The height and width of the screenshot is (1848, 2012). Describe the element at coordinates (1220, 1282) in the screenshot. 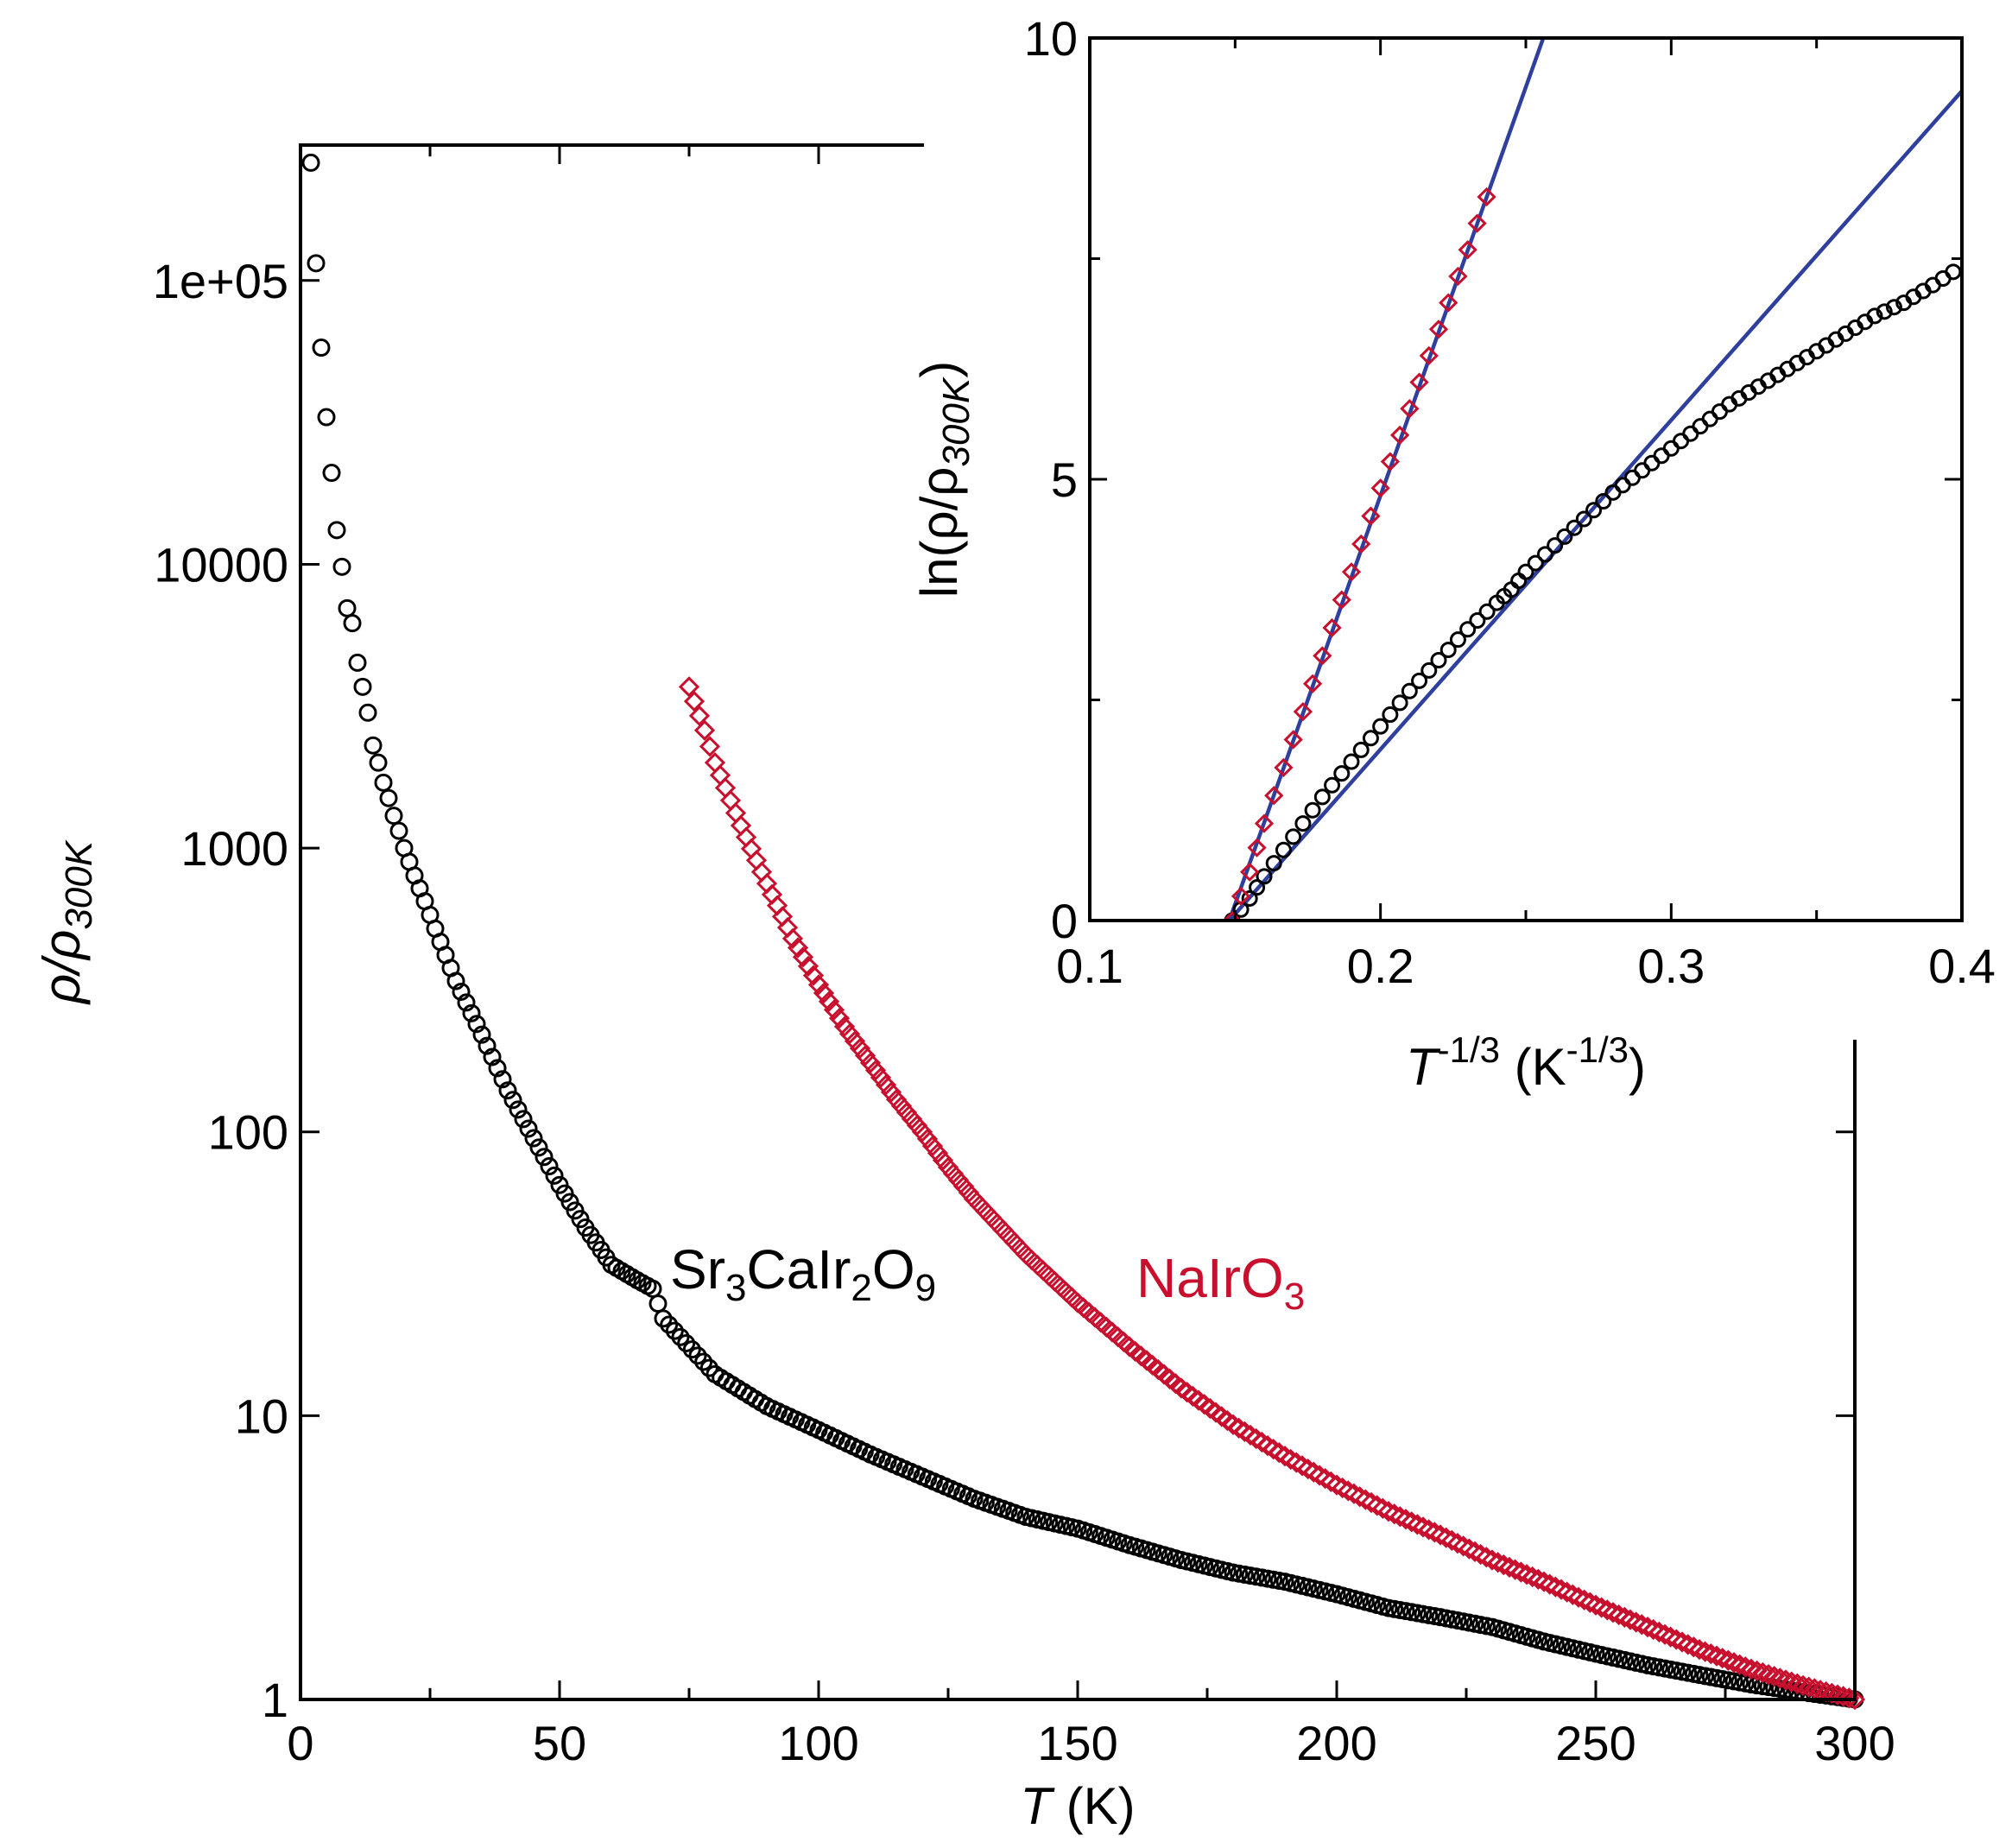

I see `series-label-nairo3: NaIrO3` at that location.